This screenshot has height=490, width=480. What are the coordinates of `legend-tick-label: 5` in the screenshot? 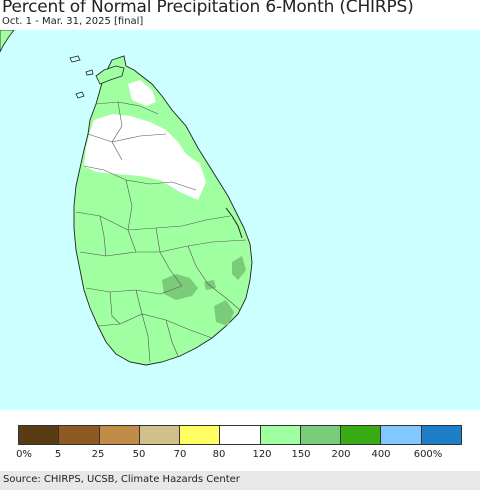 It's located at (58, 454).